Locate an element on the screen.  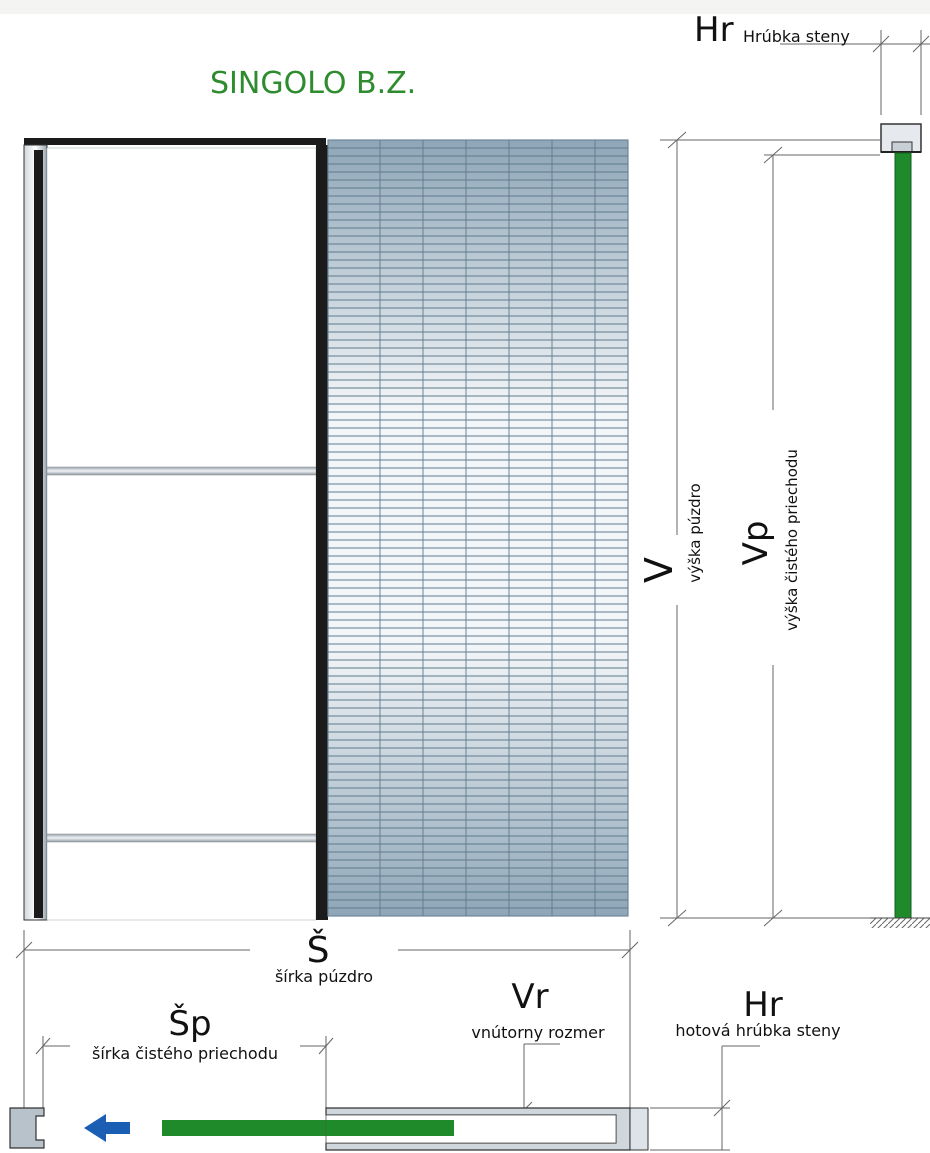
v-symbol: V is located at coordinates (659, 570).